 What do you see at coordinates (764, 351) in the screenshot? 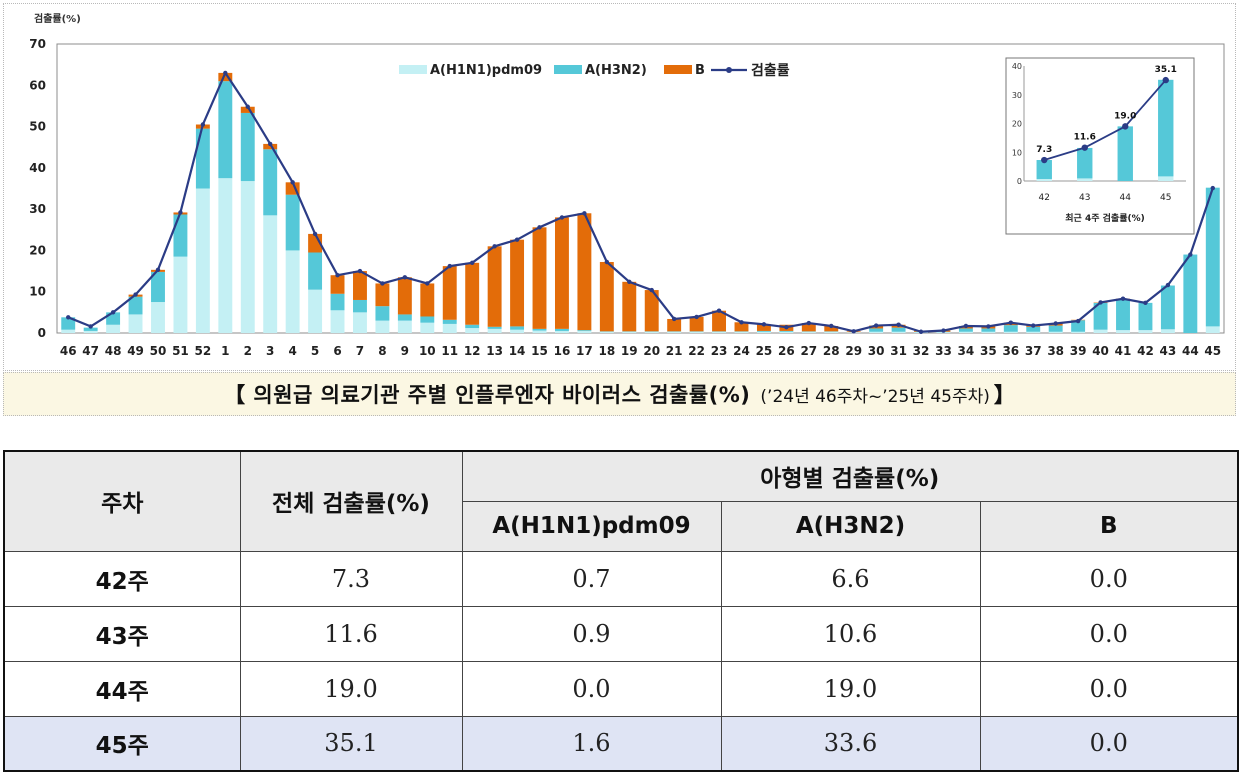
I see `x-tick-label: 25` at bounding box center [764, 351].